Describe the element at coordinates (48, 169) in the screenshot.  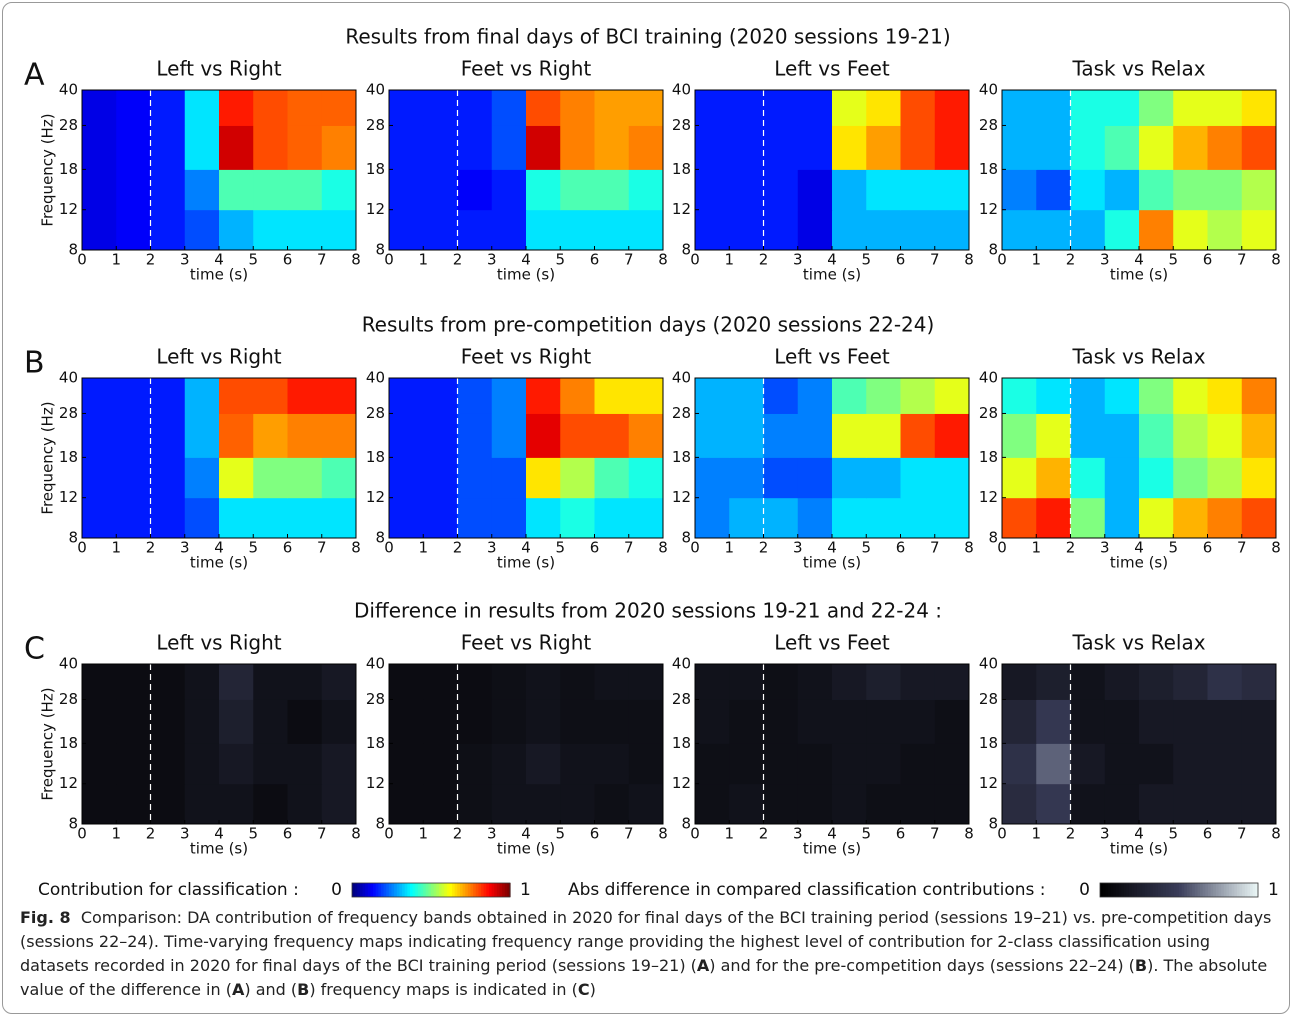
I see `y-axis-label: Frequency (Hz)` at that location.